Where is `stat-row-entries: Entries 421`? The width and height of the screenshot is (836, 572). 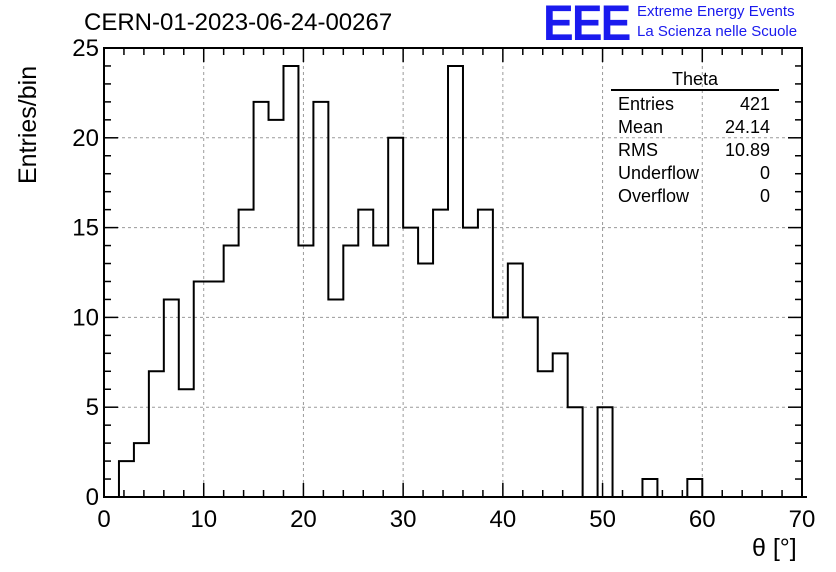
stat-row-entries: Entries 421 is located at coordinates (695, 104).